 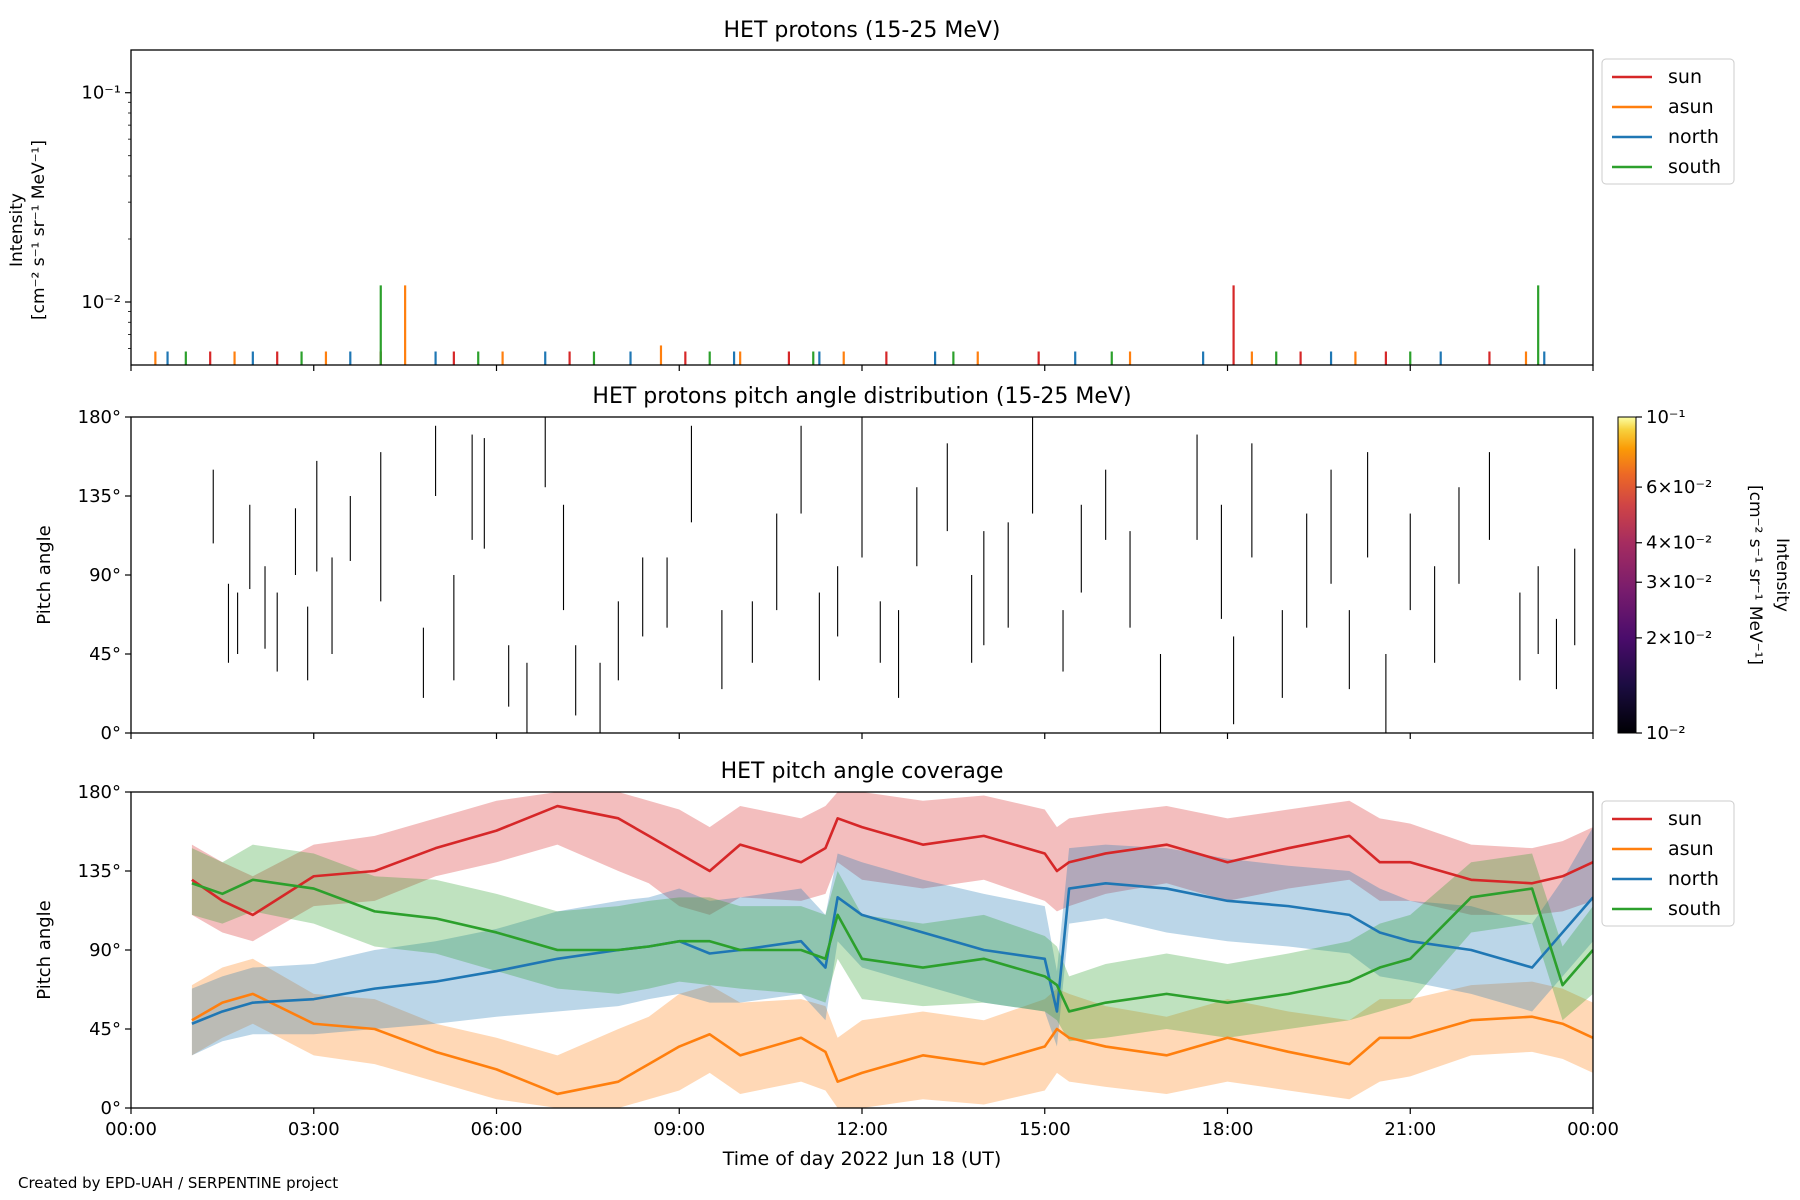 I want to click on coverage-line-asun, so click(x=892, y=1044).